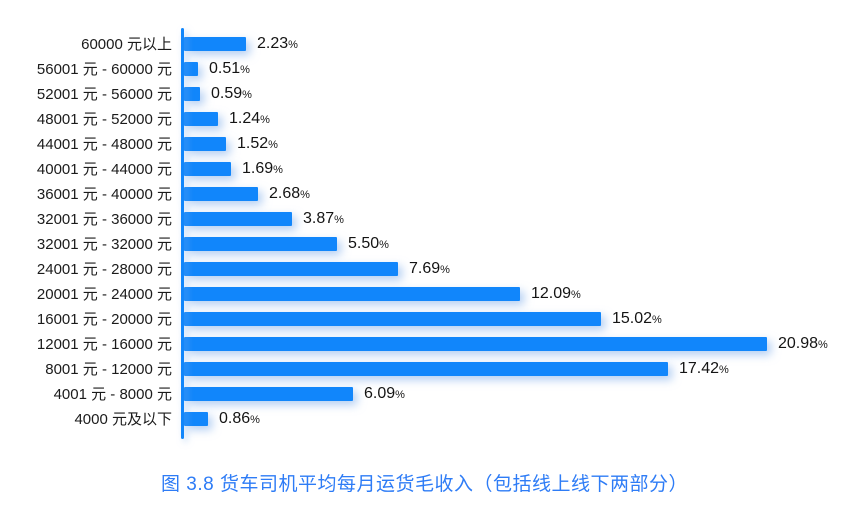  Describe the element at coordinates (104, 244) in the screenshot. I see `category-label: 32001 元 - 32000 元` at that location.